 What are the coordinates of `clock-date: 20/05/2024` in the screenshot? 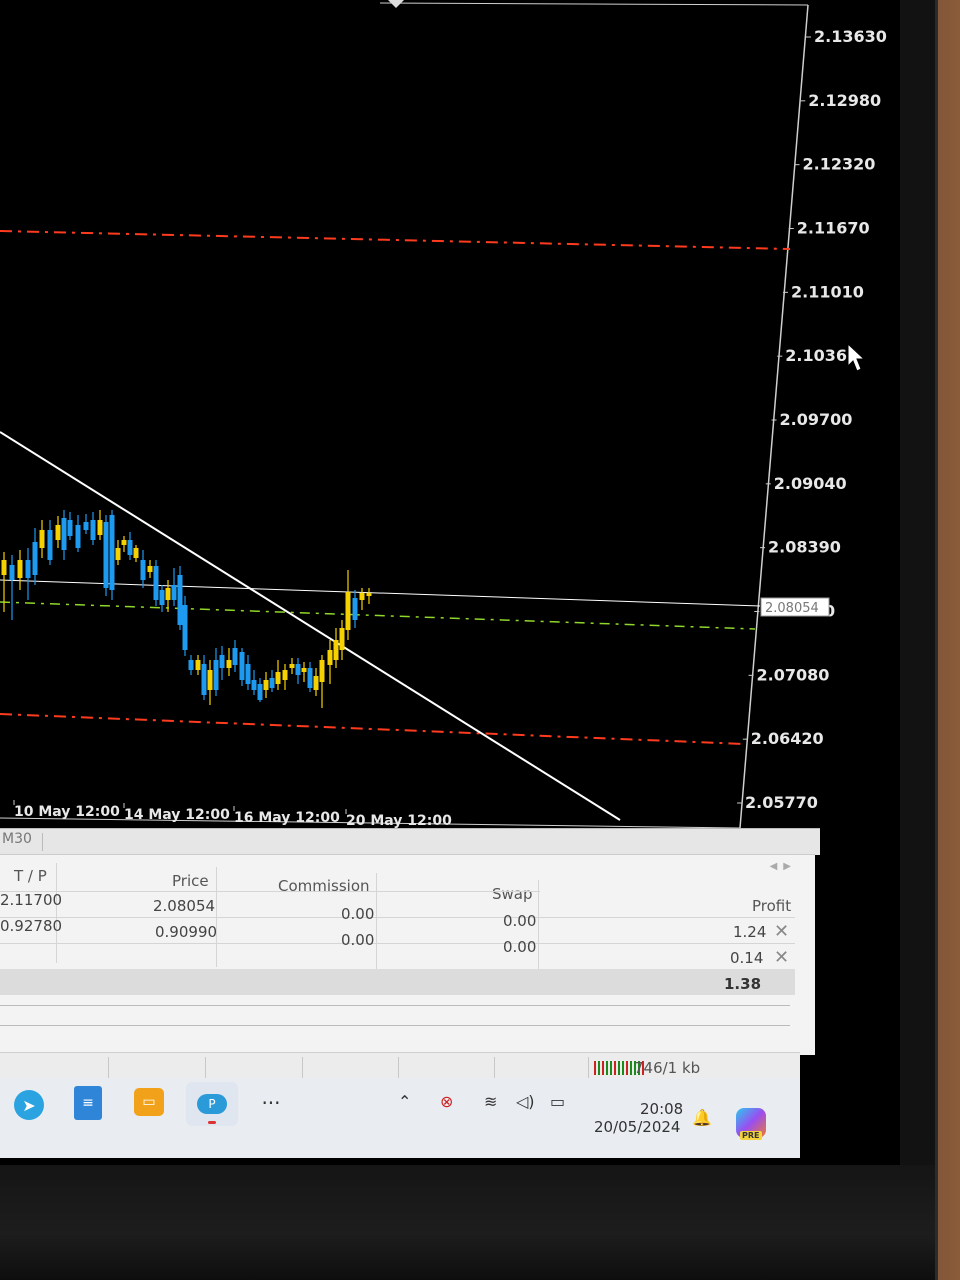 It's located at (637, 1127).